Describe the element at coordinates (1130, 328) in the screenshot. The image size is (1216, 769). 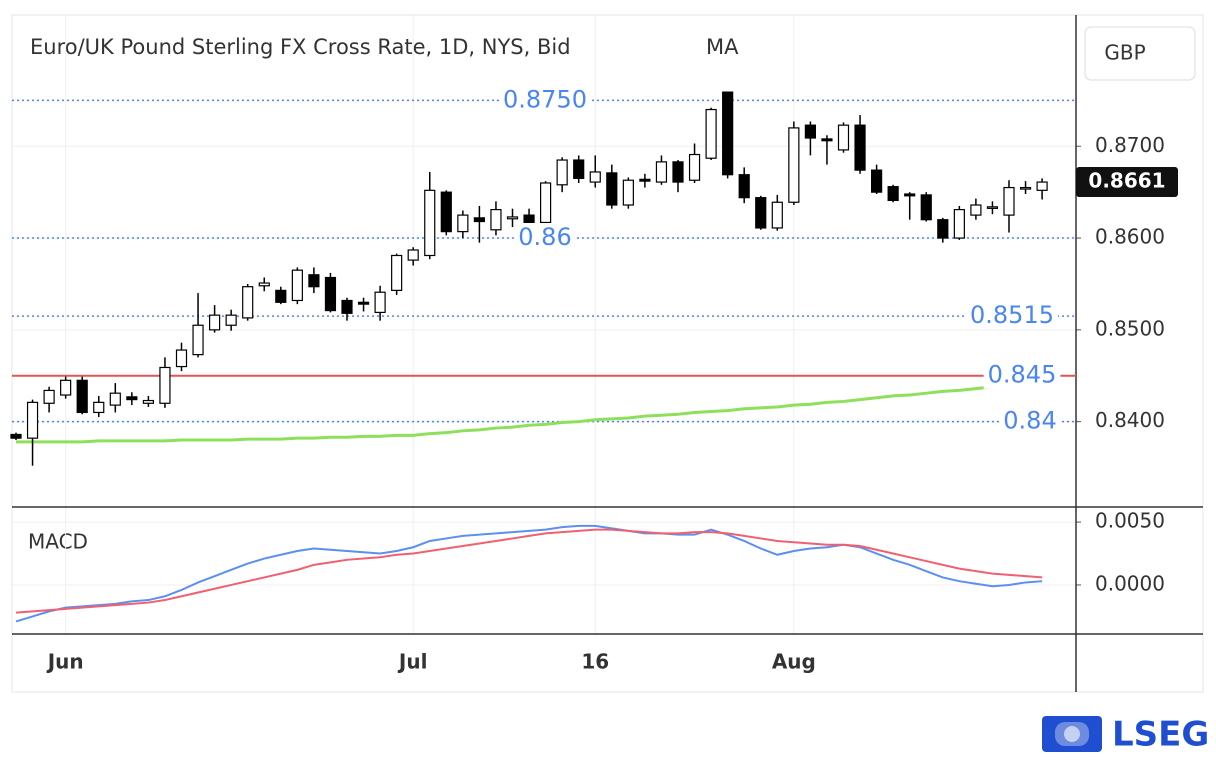
I see `y-tick-label: 0.8500` at that location.